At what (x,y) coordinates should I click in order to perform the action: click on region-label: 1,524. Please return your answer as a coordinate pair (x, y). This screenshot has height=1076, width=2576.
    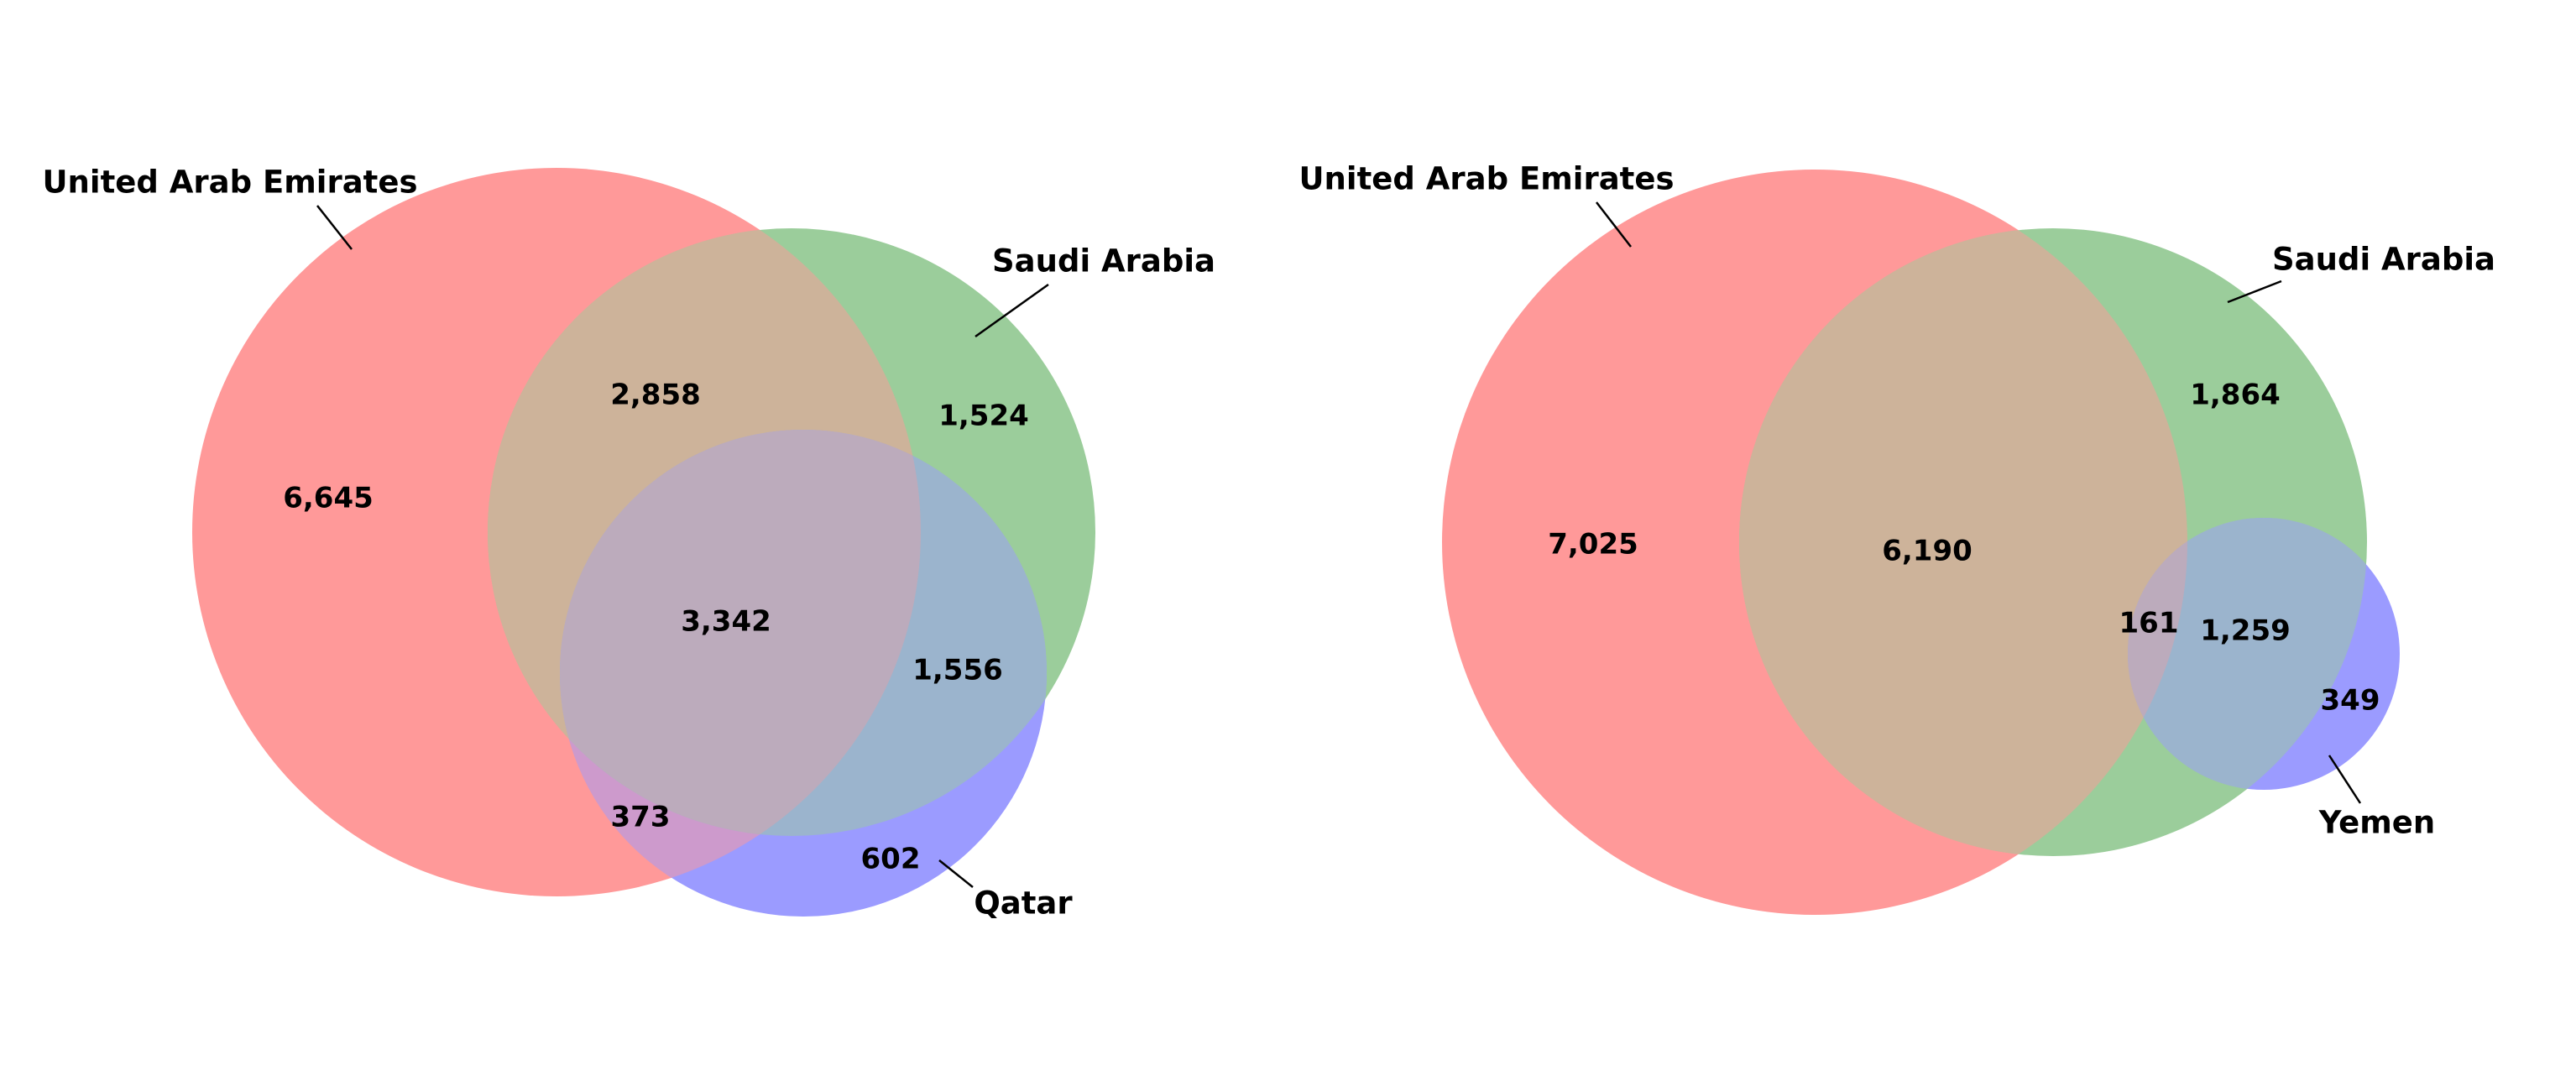
    Looking at the image, I should click on (983, 416).